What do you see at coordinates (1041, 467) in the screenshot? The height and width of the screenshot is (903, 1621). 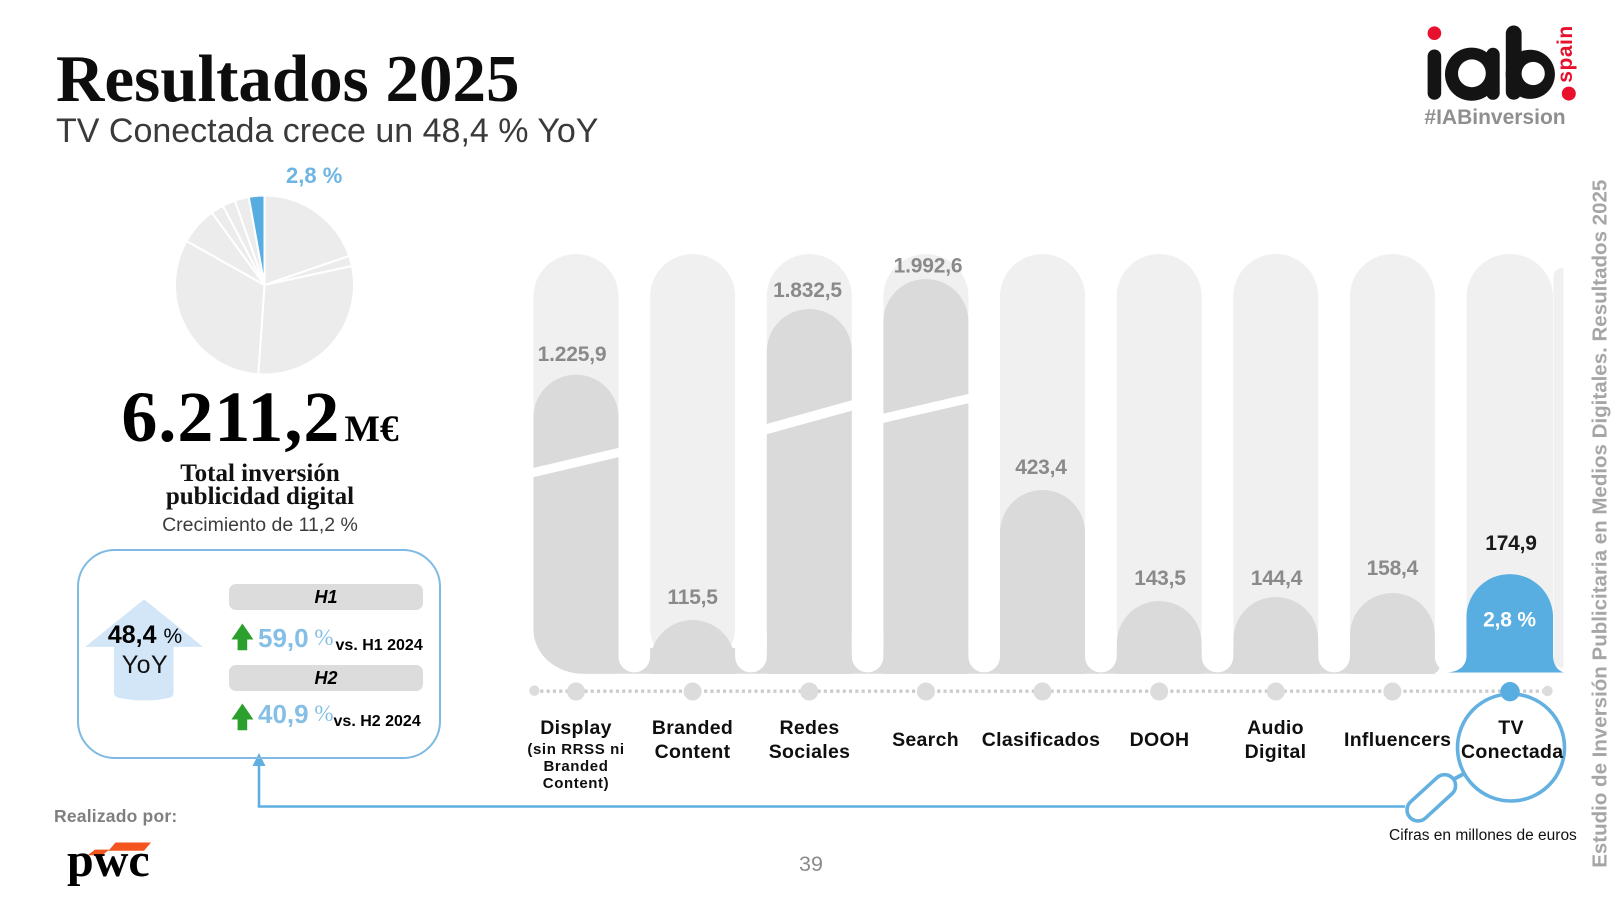 I see `svg-text: 423,4` at bounding box center [1041, 467].